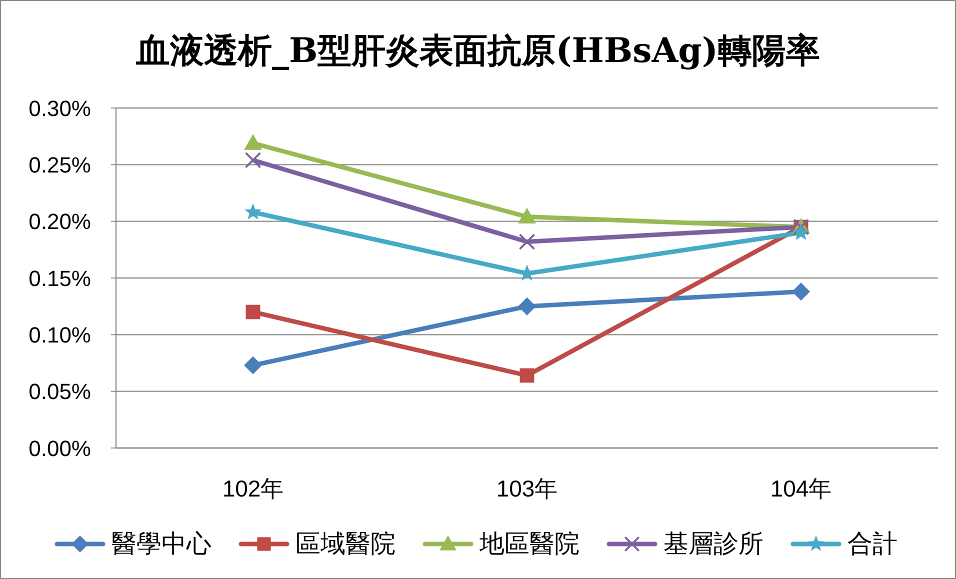 The height and width of the screenshot is (579, 956). I want to click on y-tick-label: 0.20%, so click(59, 221).